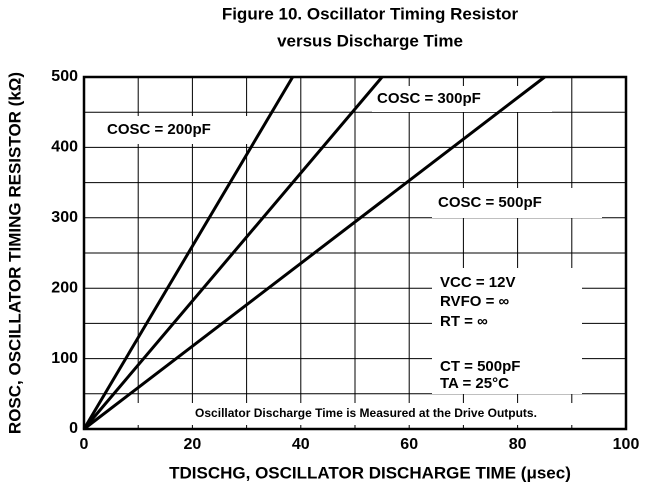  What do you see at coordinates (370, 13) in the screenshot?
I see `chart-title: Figure 10. Oscillator Timing Resistor` at bounding box center [370, 13].